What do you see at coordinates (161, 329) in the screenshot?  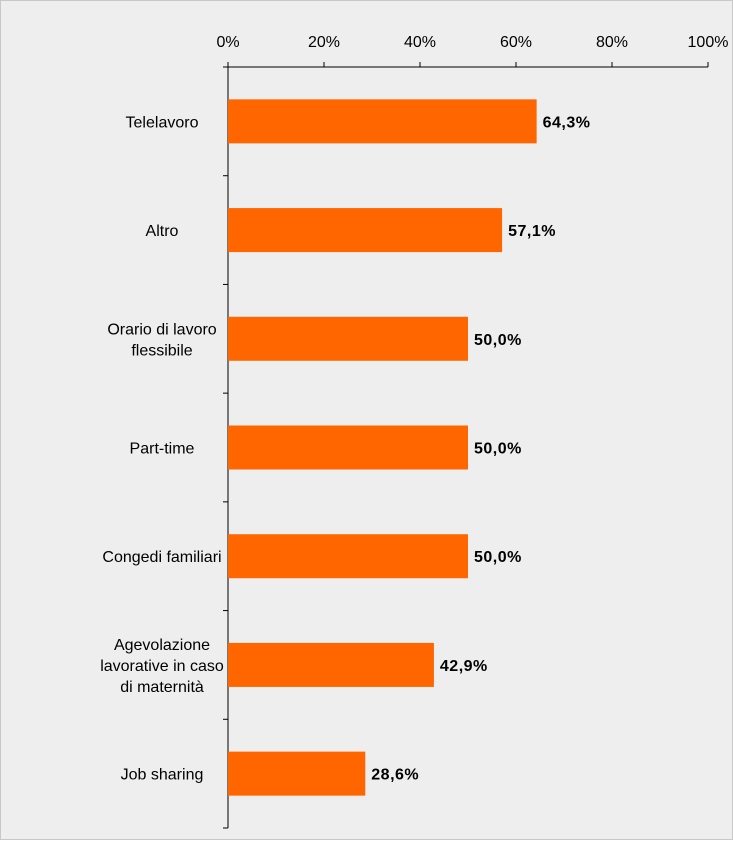 I see `category-label-line: Orario di lavoro` at bounding box center [161, 329].